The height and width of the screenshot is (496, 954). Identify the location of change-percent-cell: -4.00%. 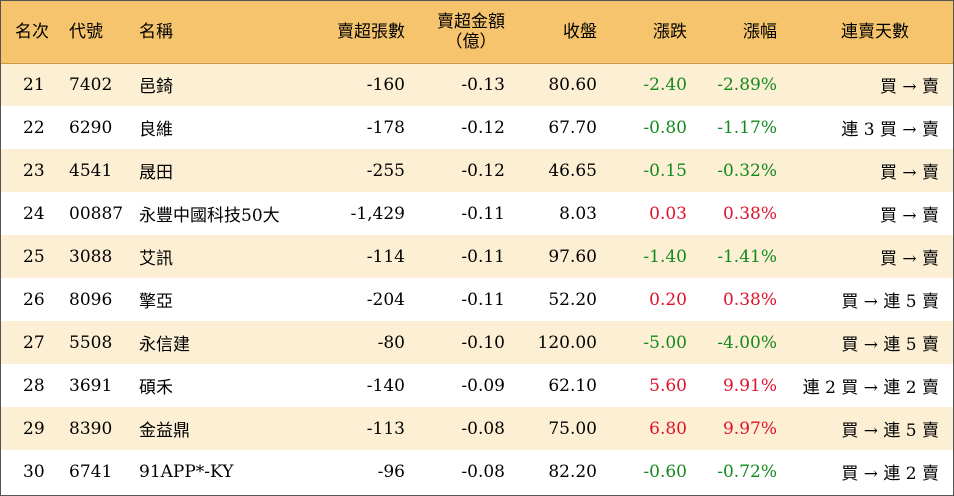
(747, 342).